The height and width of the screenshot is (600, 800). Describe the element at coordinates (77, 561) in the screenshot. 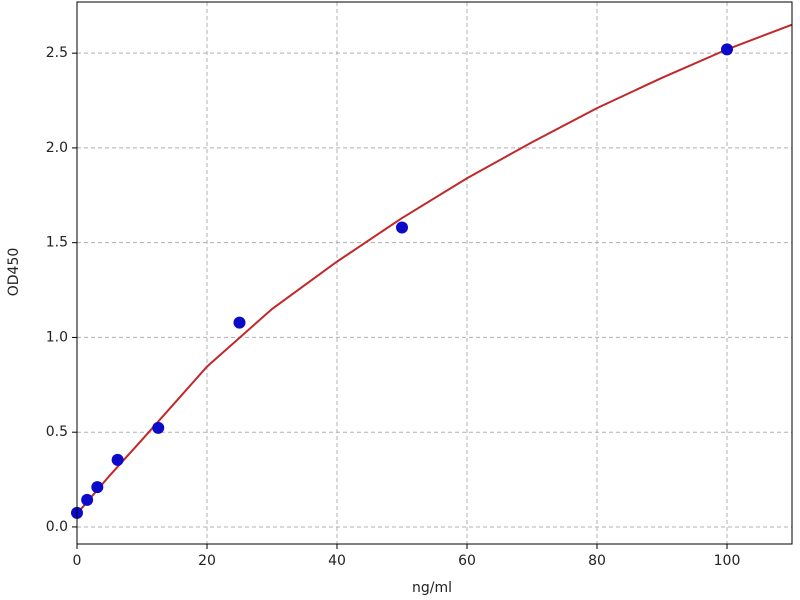

I see `x-tick-label: 0` at that location.